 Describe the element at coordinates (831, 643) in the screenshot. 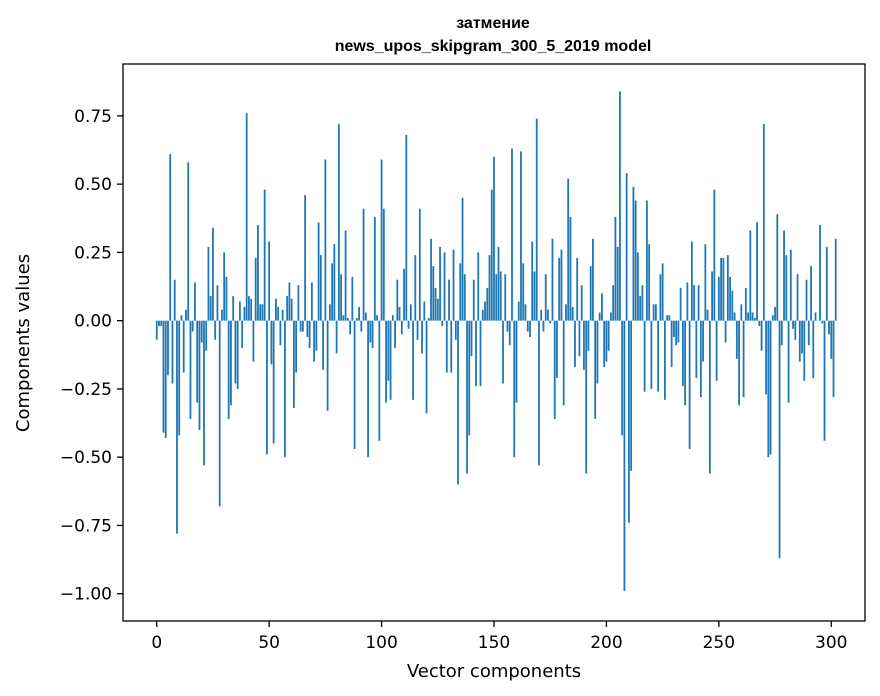

I see `x-tick-label: 300` at that location.